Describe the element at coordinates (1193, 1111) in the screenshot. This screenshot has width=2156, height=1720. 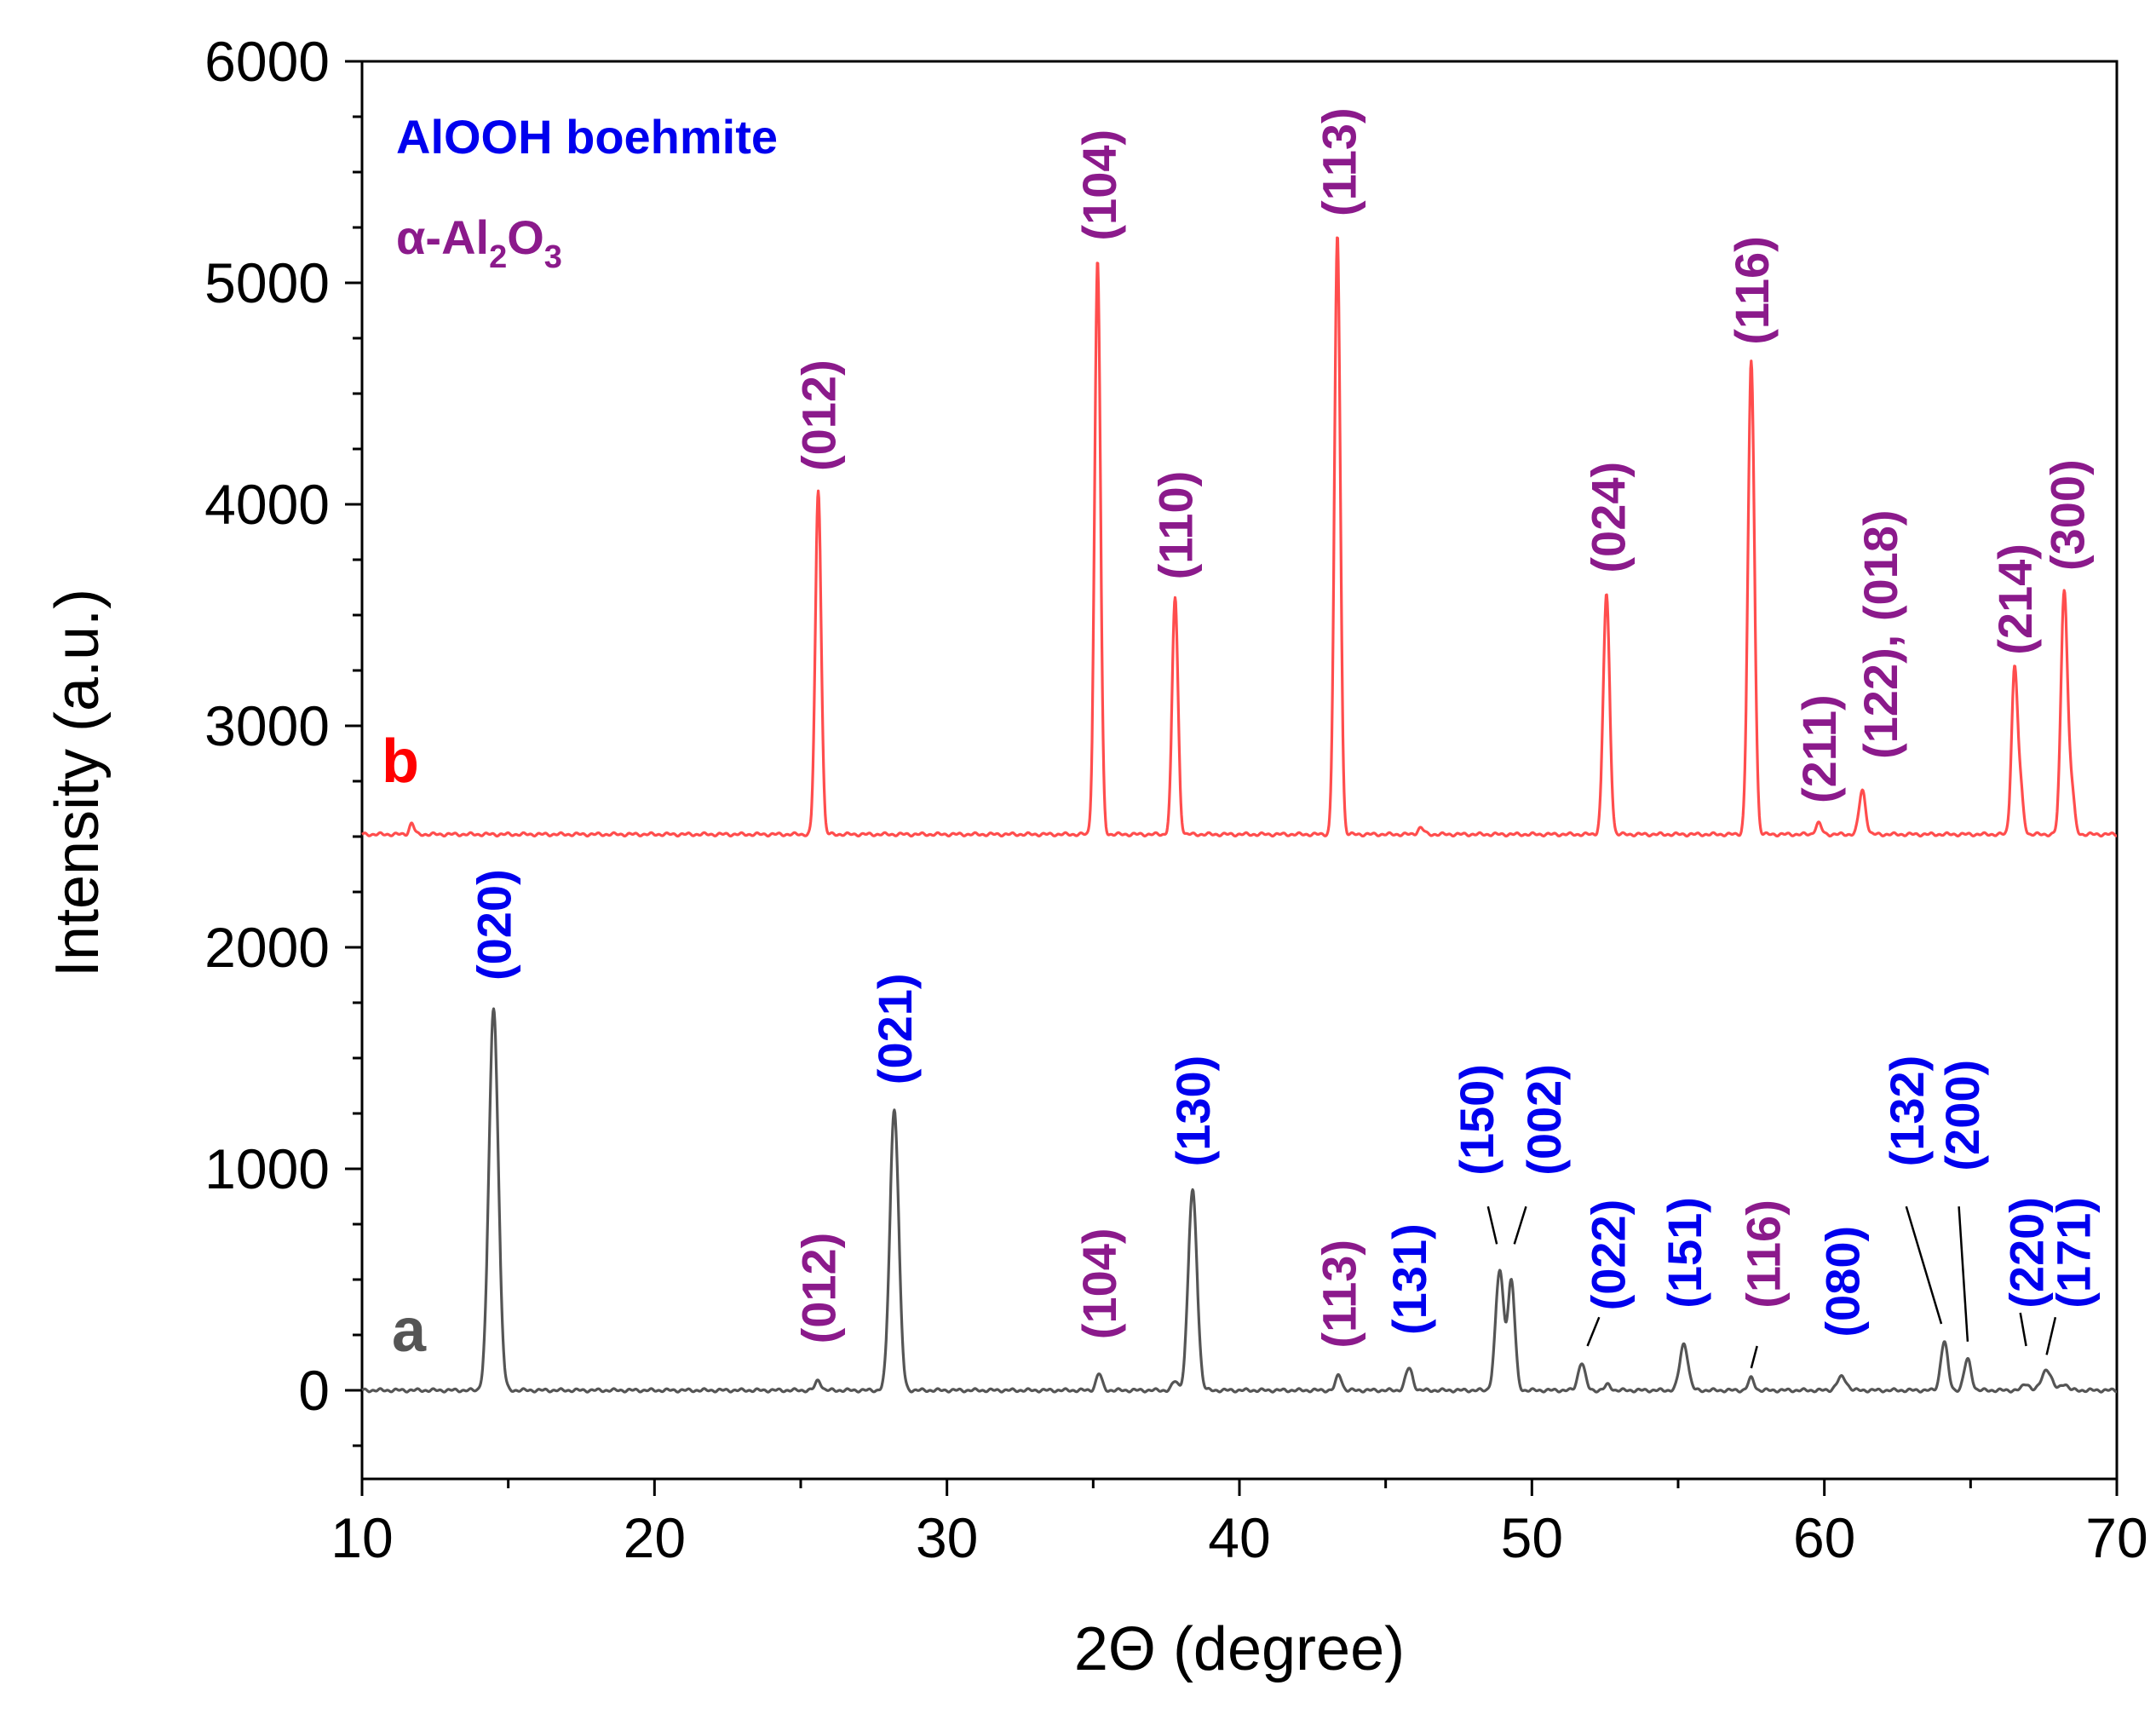
I see `hkl-label: (130)` at that location.